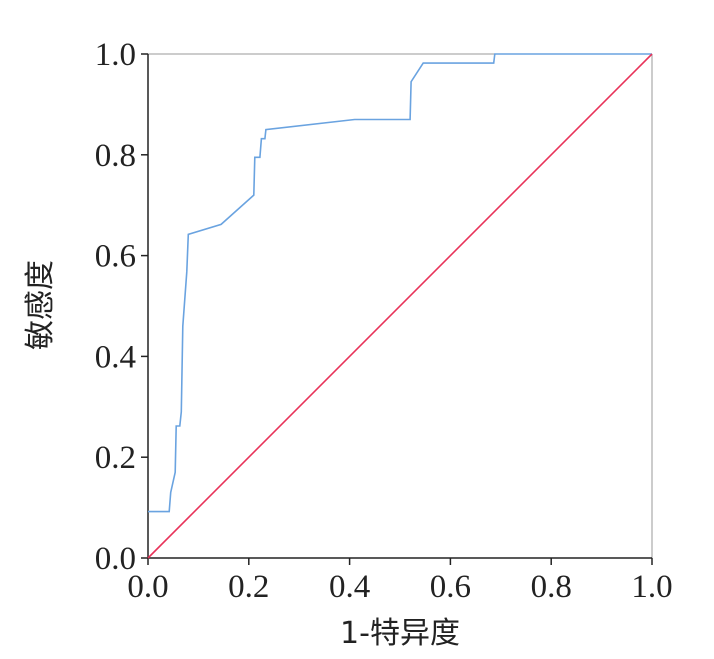  Describe the element at coordinates (115, 357) in the screenshot. I see `y-tick-label: 0.4` at that location.